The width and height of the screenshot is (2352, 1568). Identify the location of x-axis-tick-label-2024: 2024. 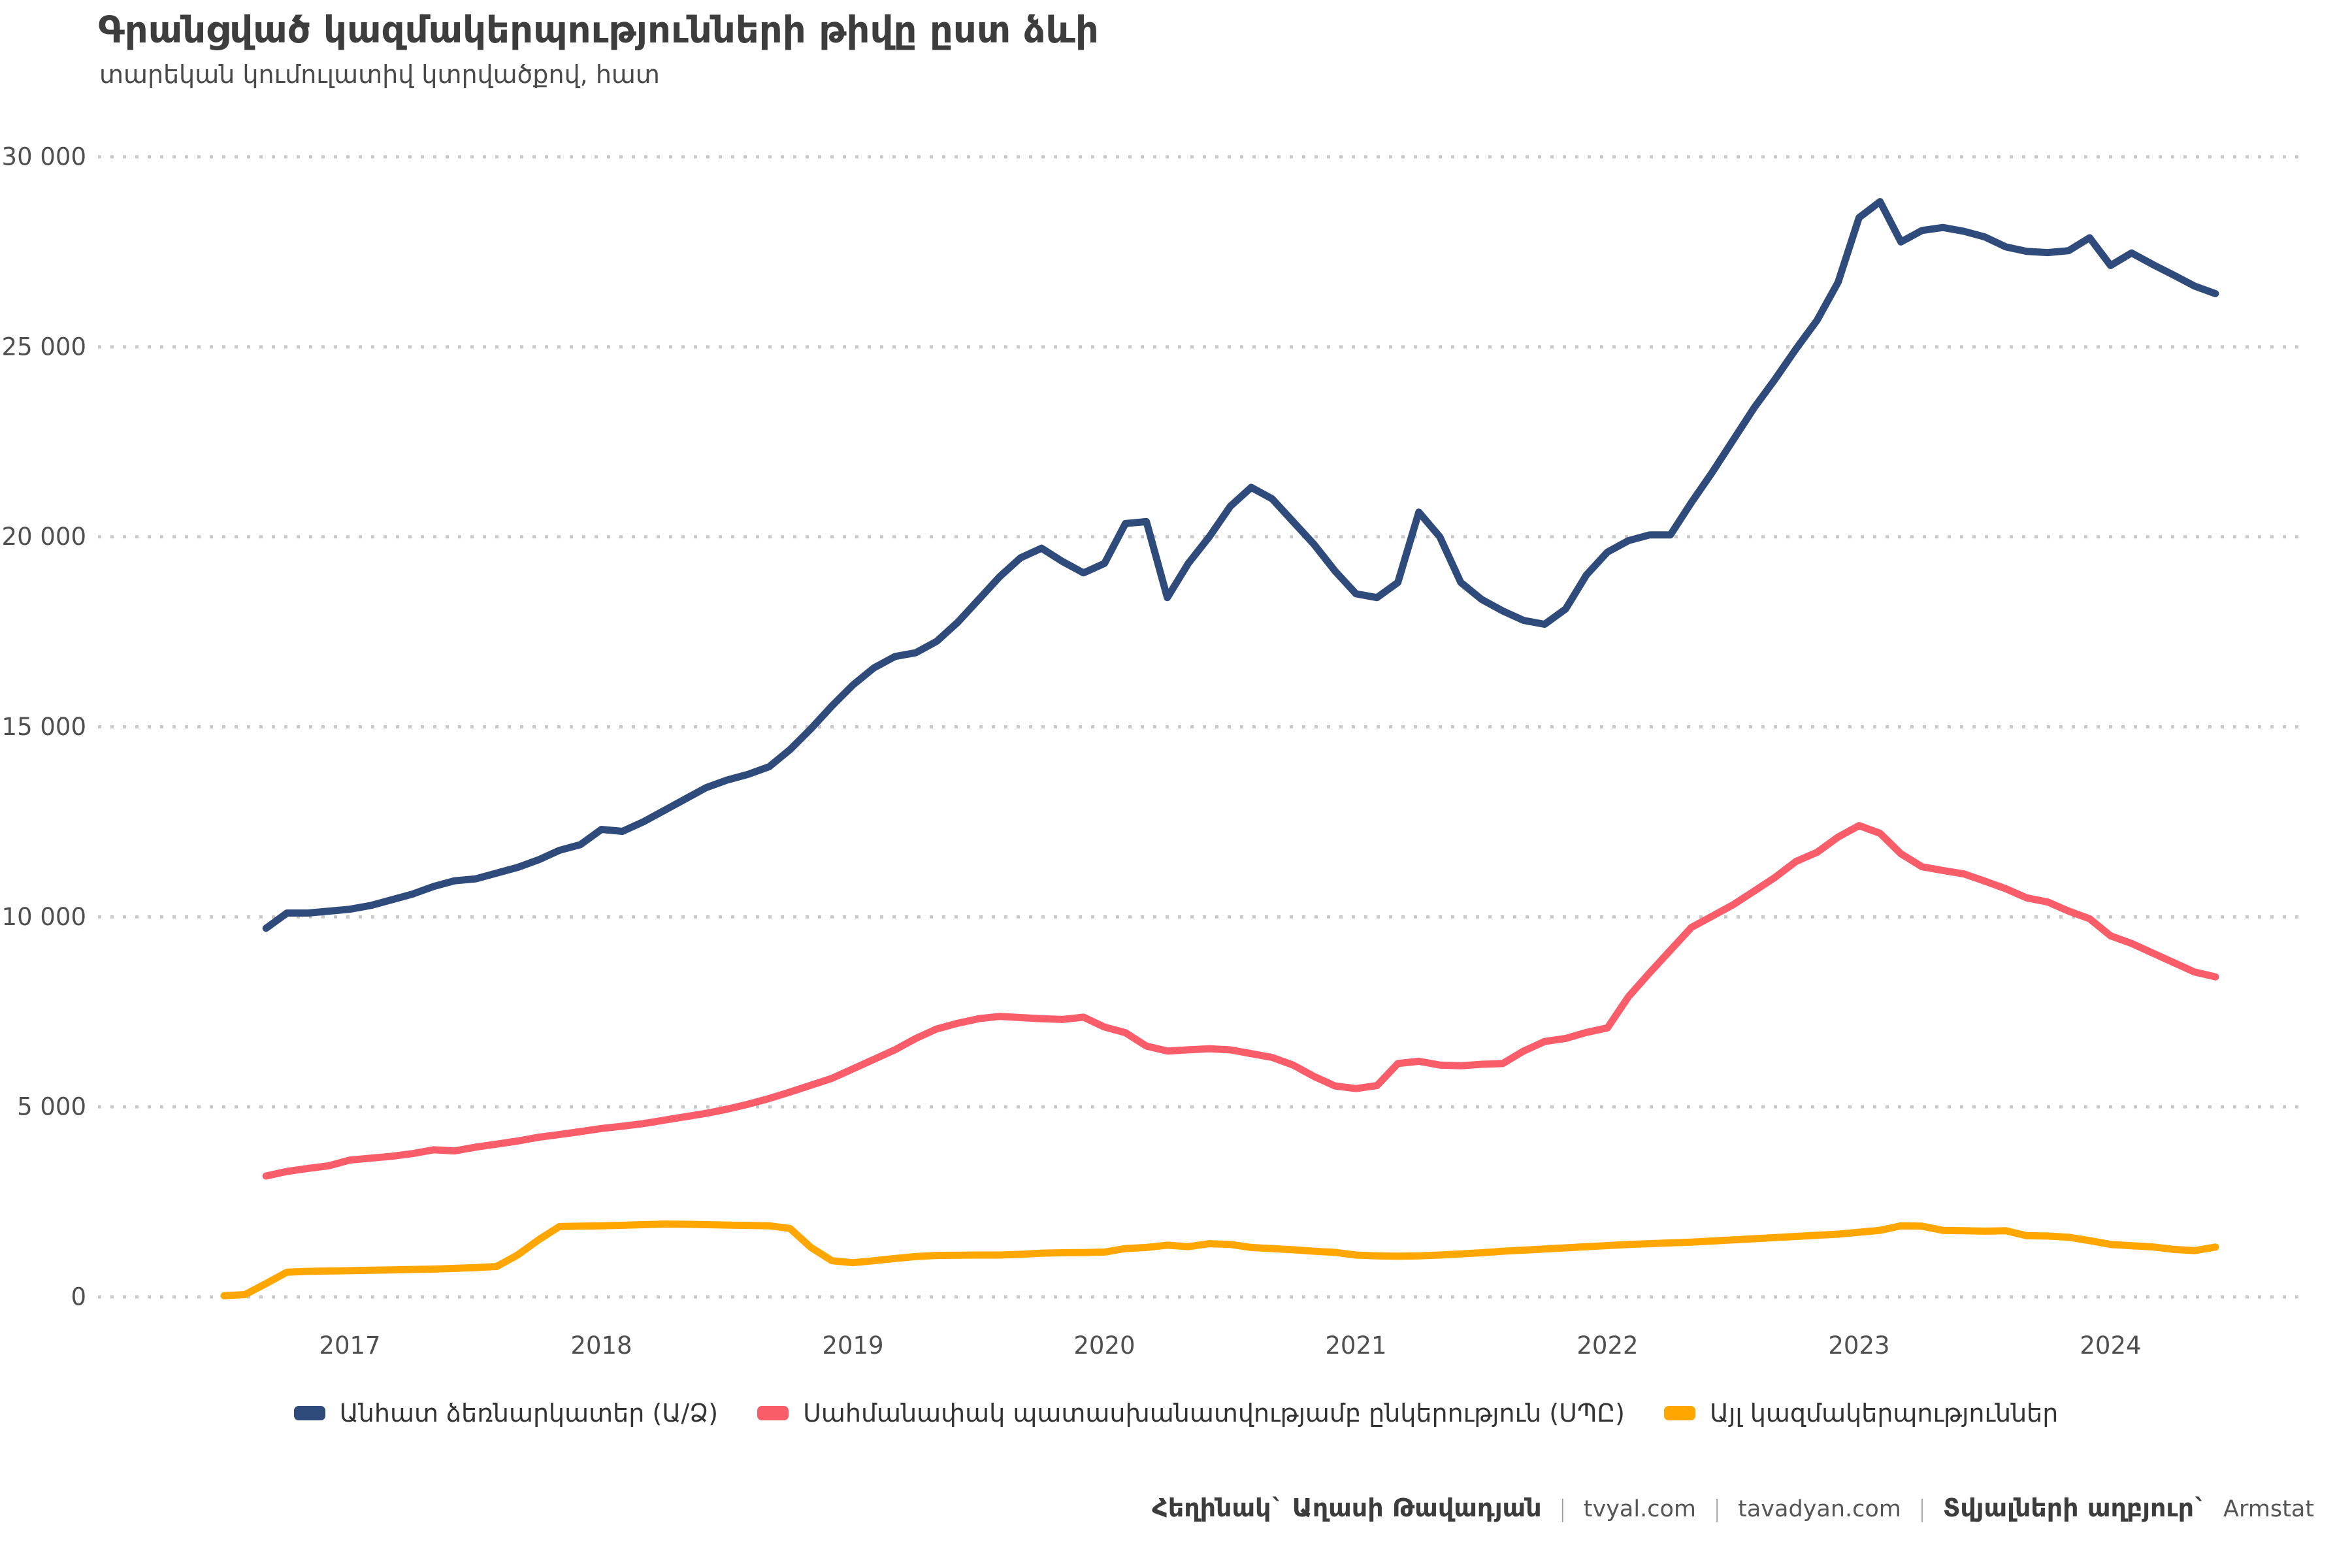
(2110, 1345).